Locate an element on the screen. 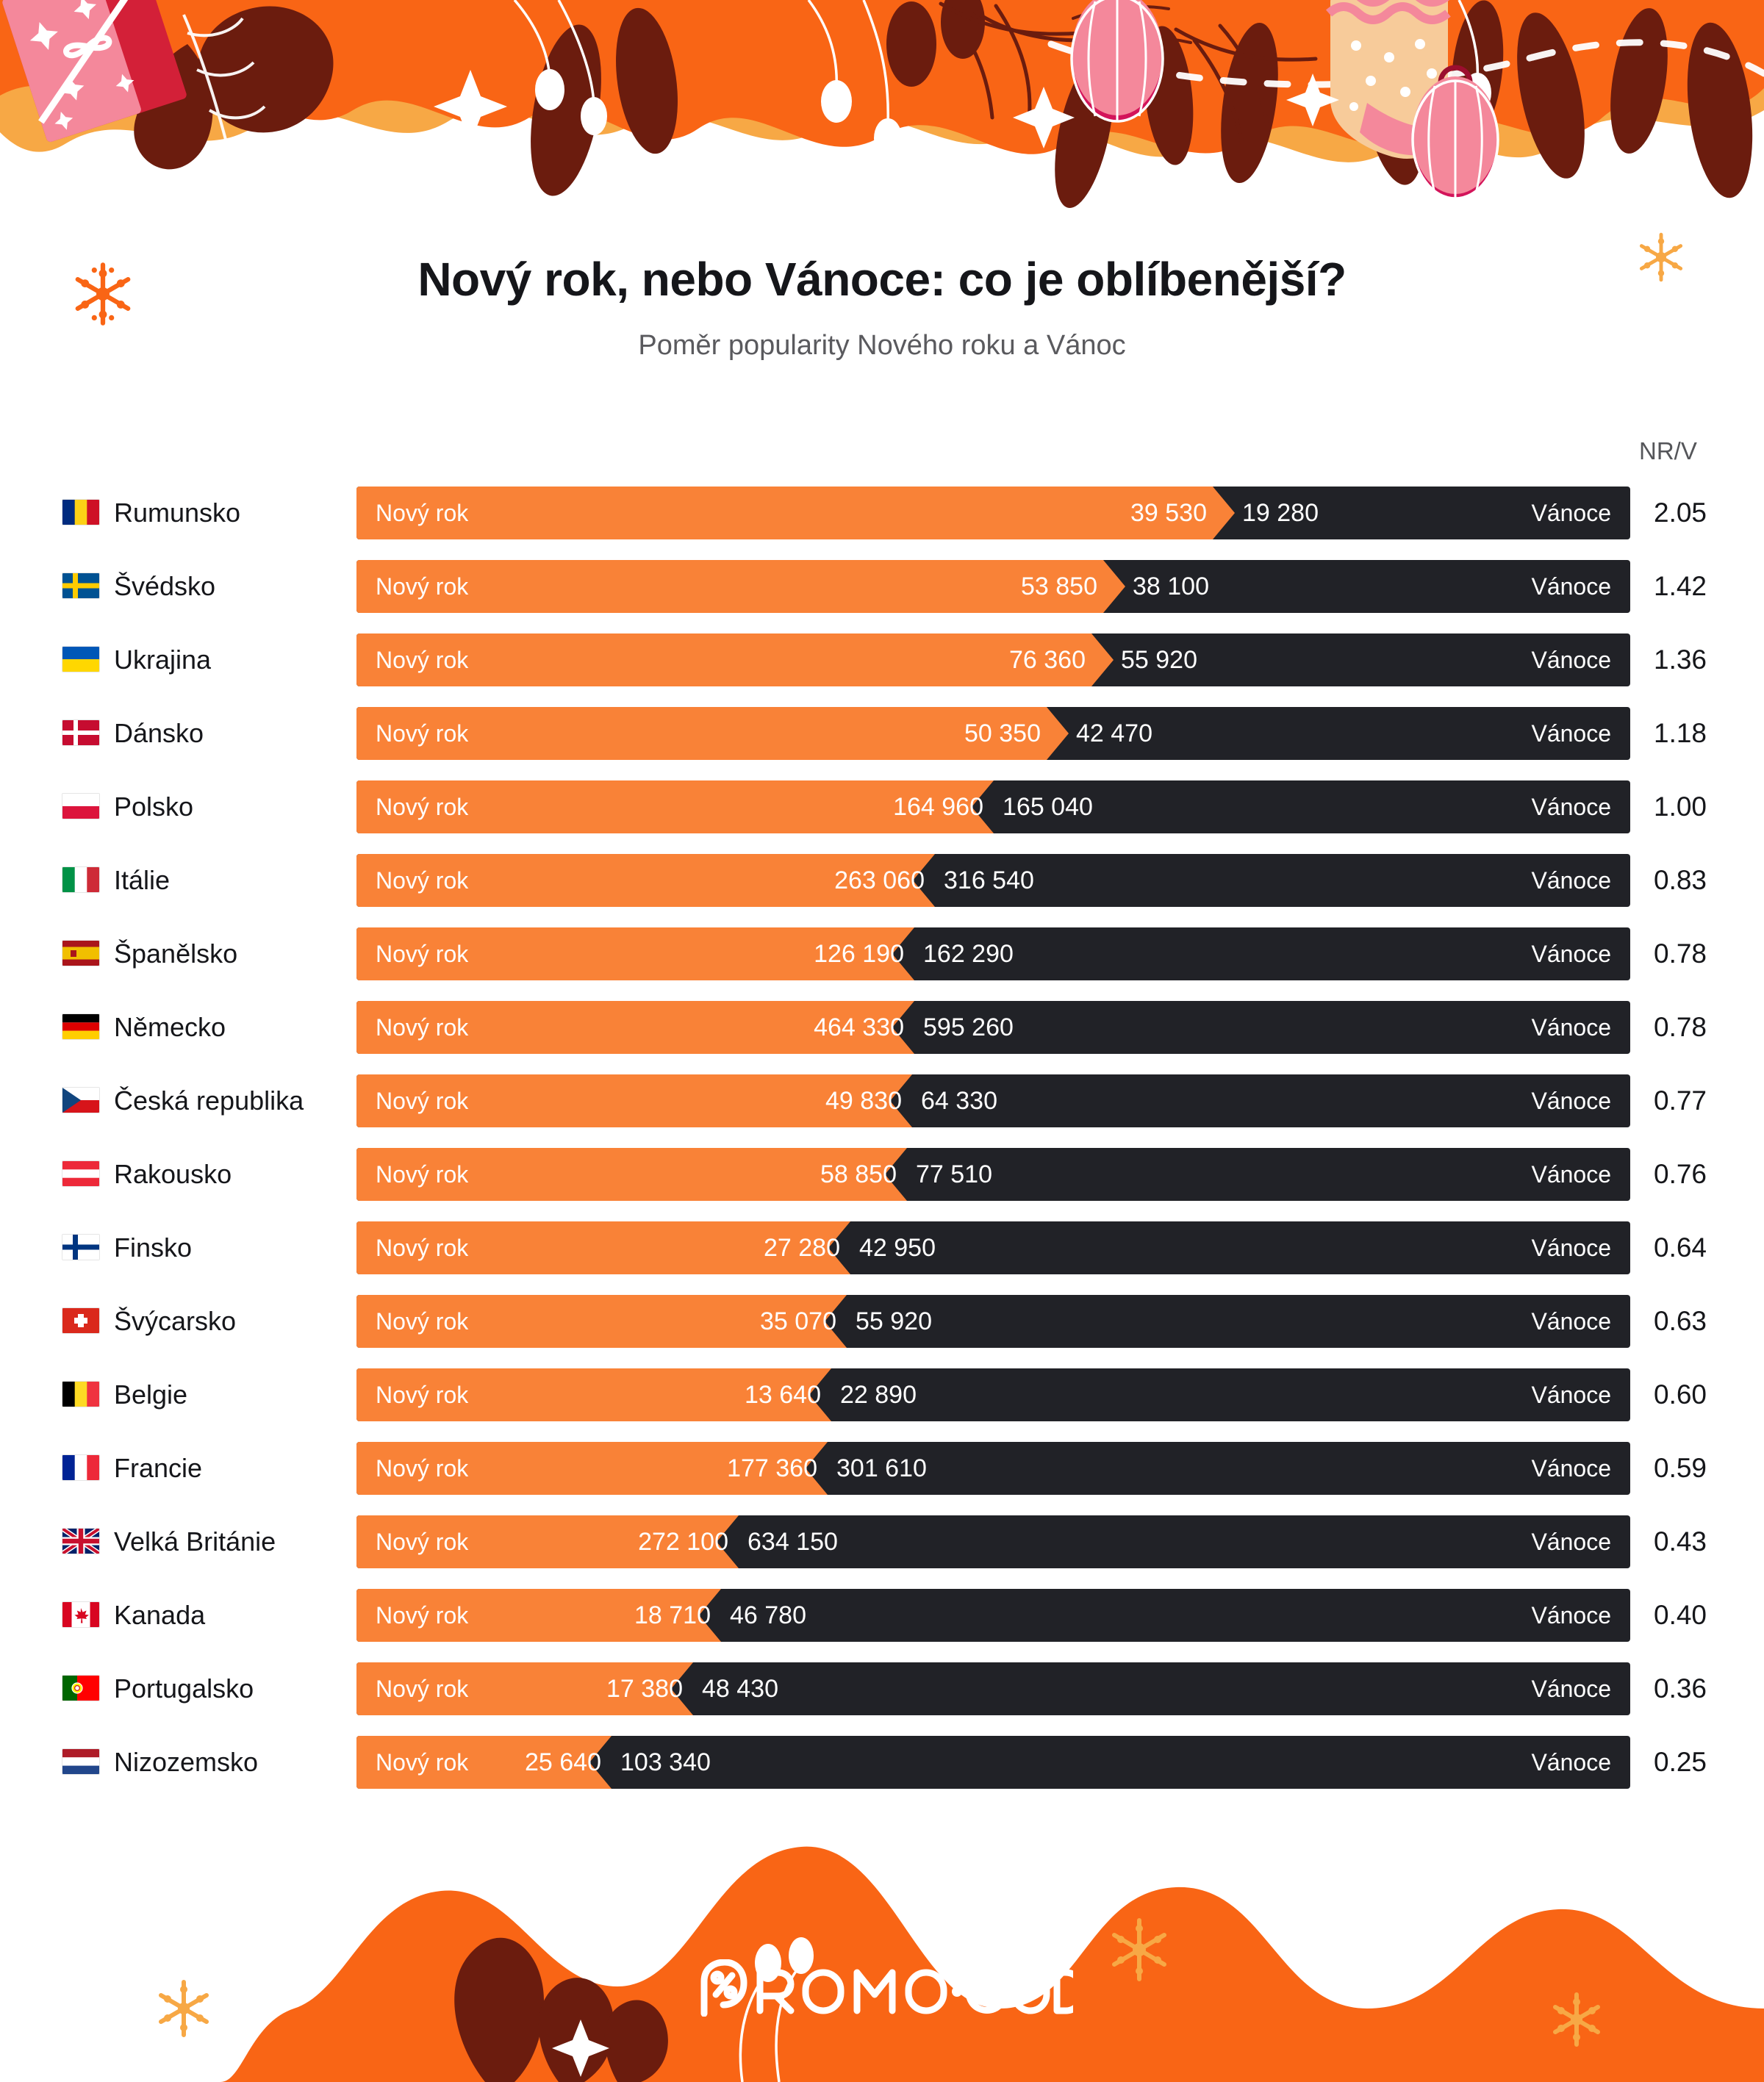 Image resolution: width=1764 pixels, height=2082 pixels. country-label: Polsko is located at coordinates (154, 807).